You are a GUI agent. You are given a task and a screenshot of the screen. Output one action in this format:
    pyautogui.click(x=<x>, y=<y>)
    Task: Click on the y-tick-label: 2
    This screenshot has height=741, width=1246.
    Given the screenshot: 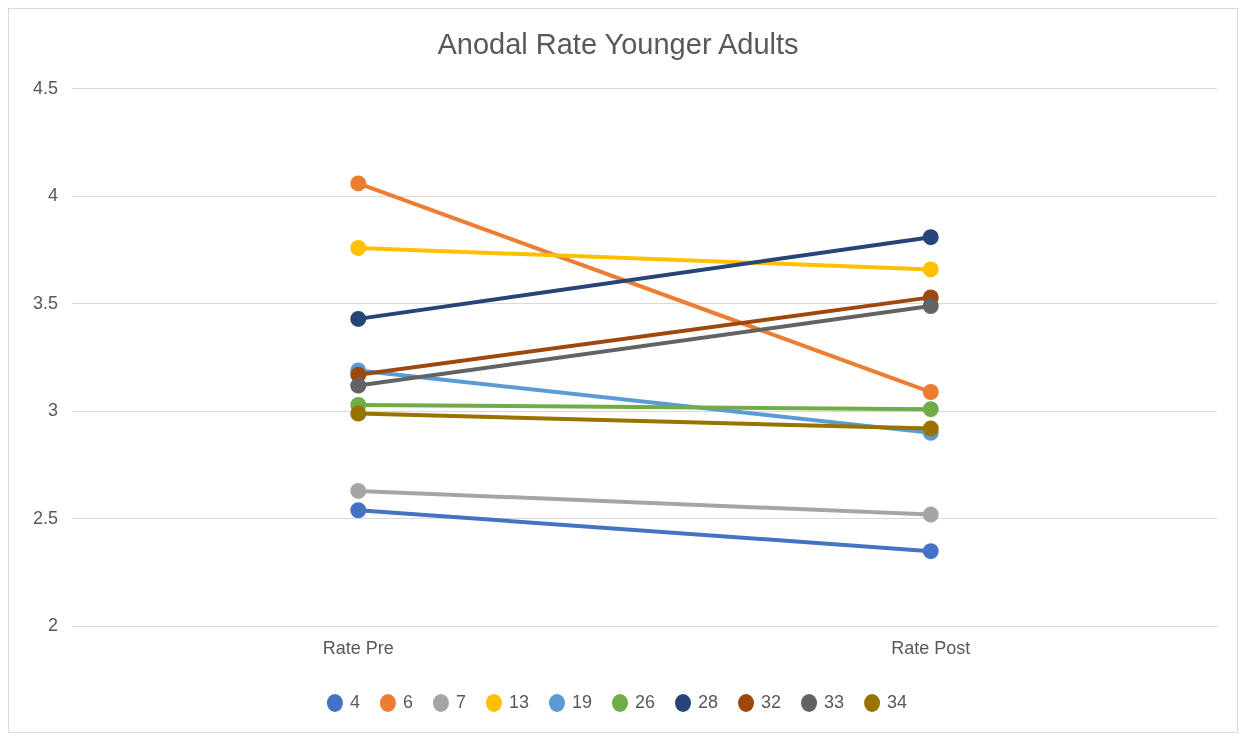 What is the action you would take?
    pyautogui.click(x=53, y=625)
    